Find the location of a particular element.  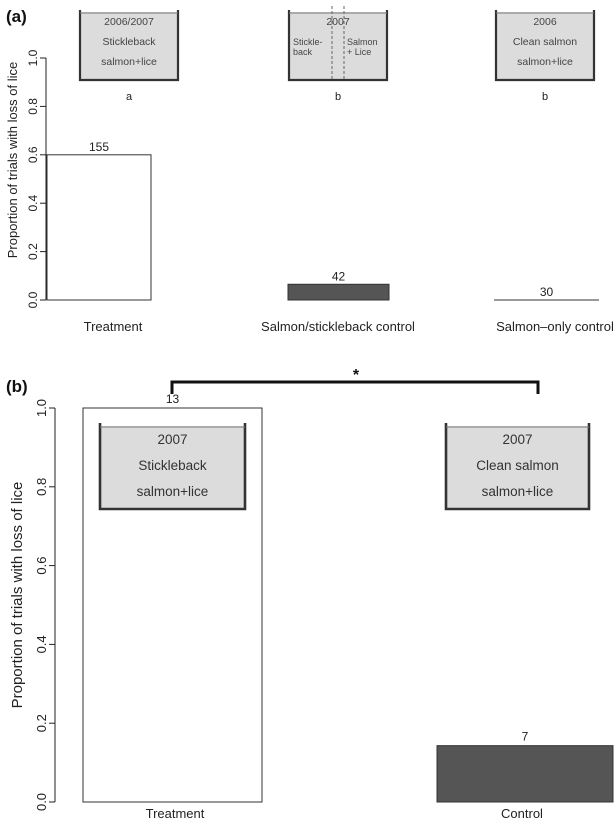

bracket-line is located at coordinates (355, 387).